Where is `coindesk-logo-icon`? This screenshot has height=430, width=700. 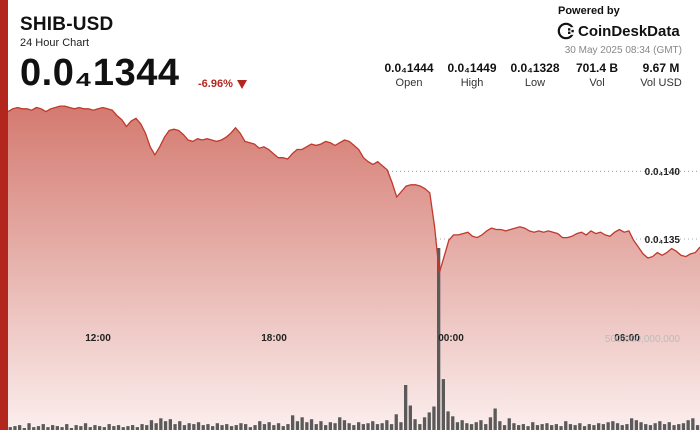
coindesk-logo-icon is located at coordinates (566, 31).